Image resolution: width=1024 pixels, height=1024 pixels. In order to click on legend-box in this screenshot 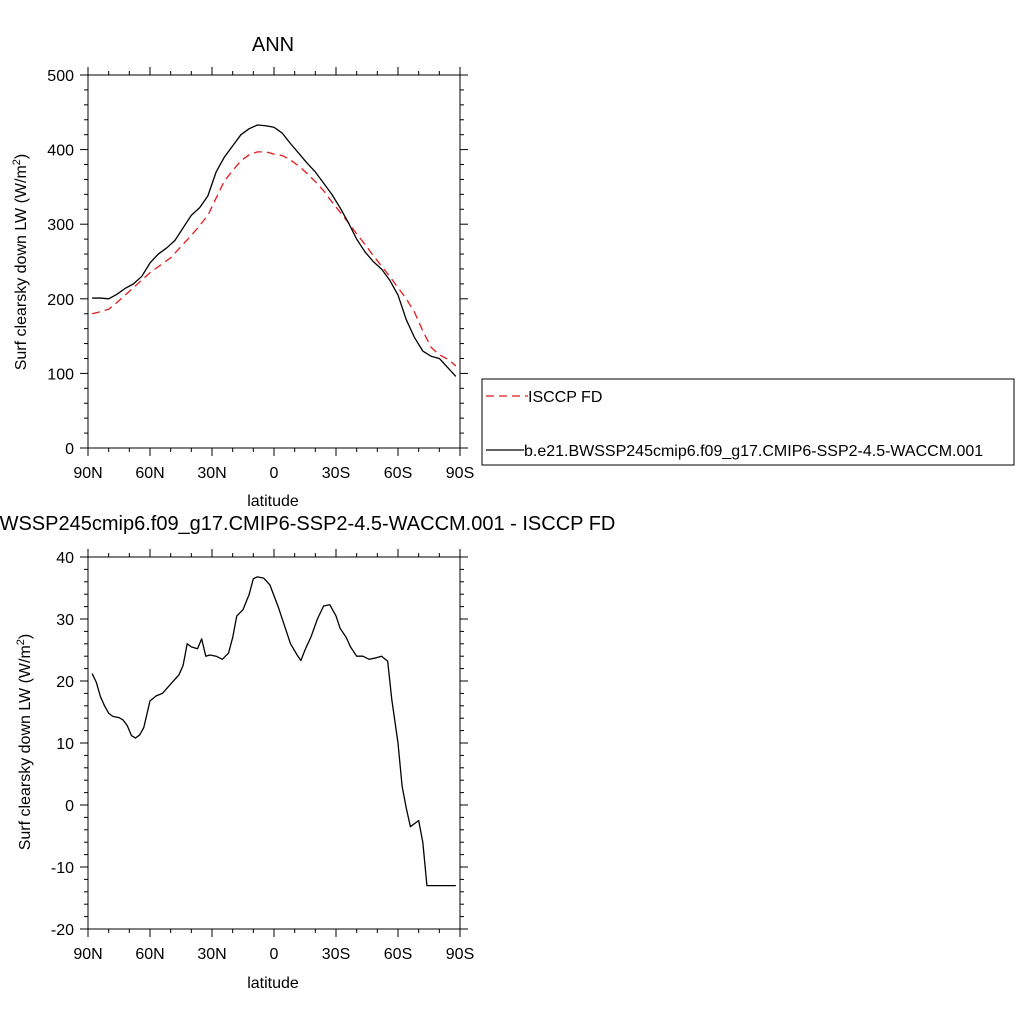, I will do `click(748, 422)`.